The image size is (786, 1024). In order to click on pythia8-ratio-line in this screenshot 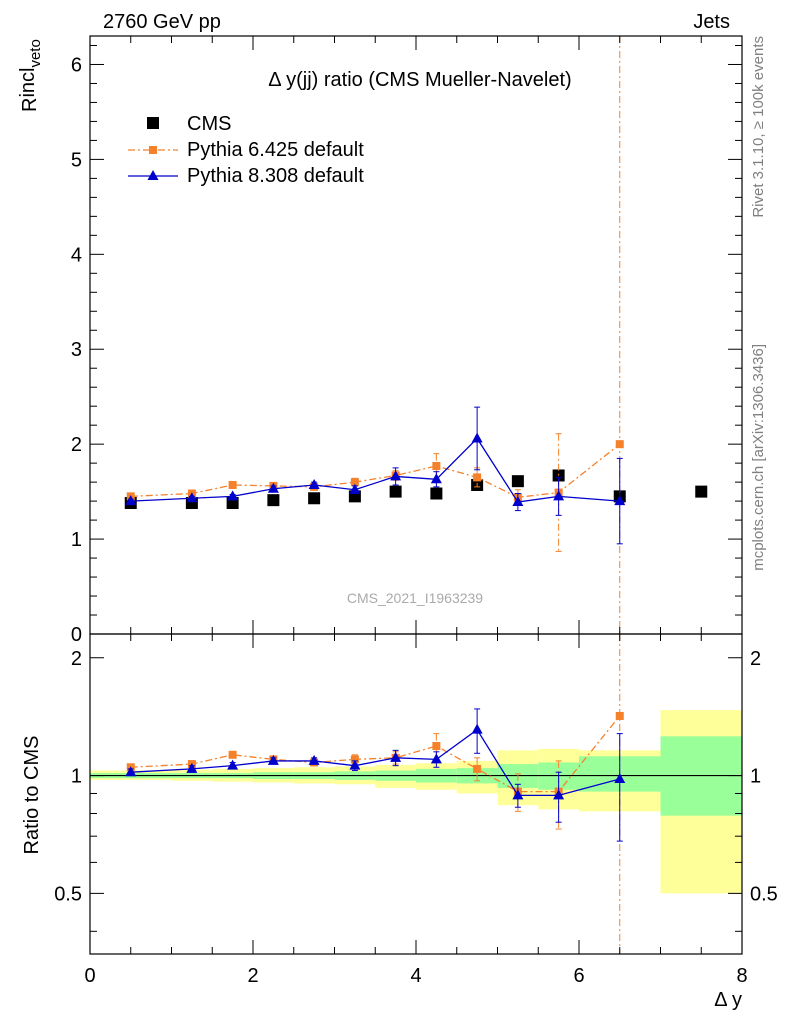, I will do `click(375, 762)`.